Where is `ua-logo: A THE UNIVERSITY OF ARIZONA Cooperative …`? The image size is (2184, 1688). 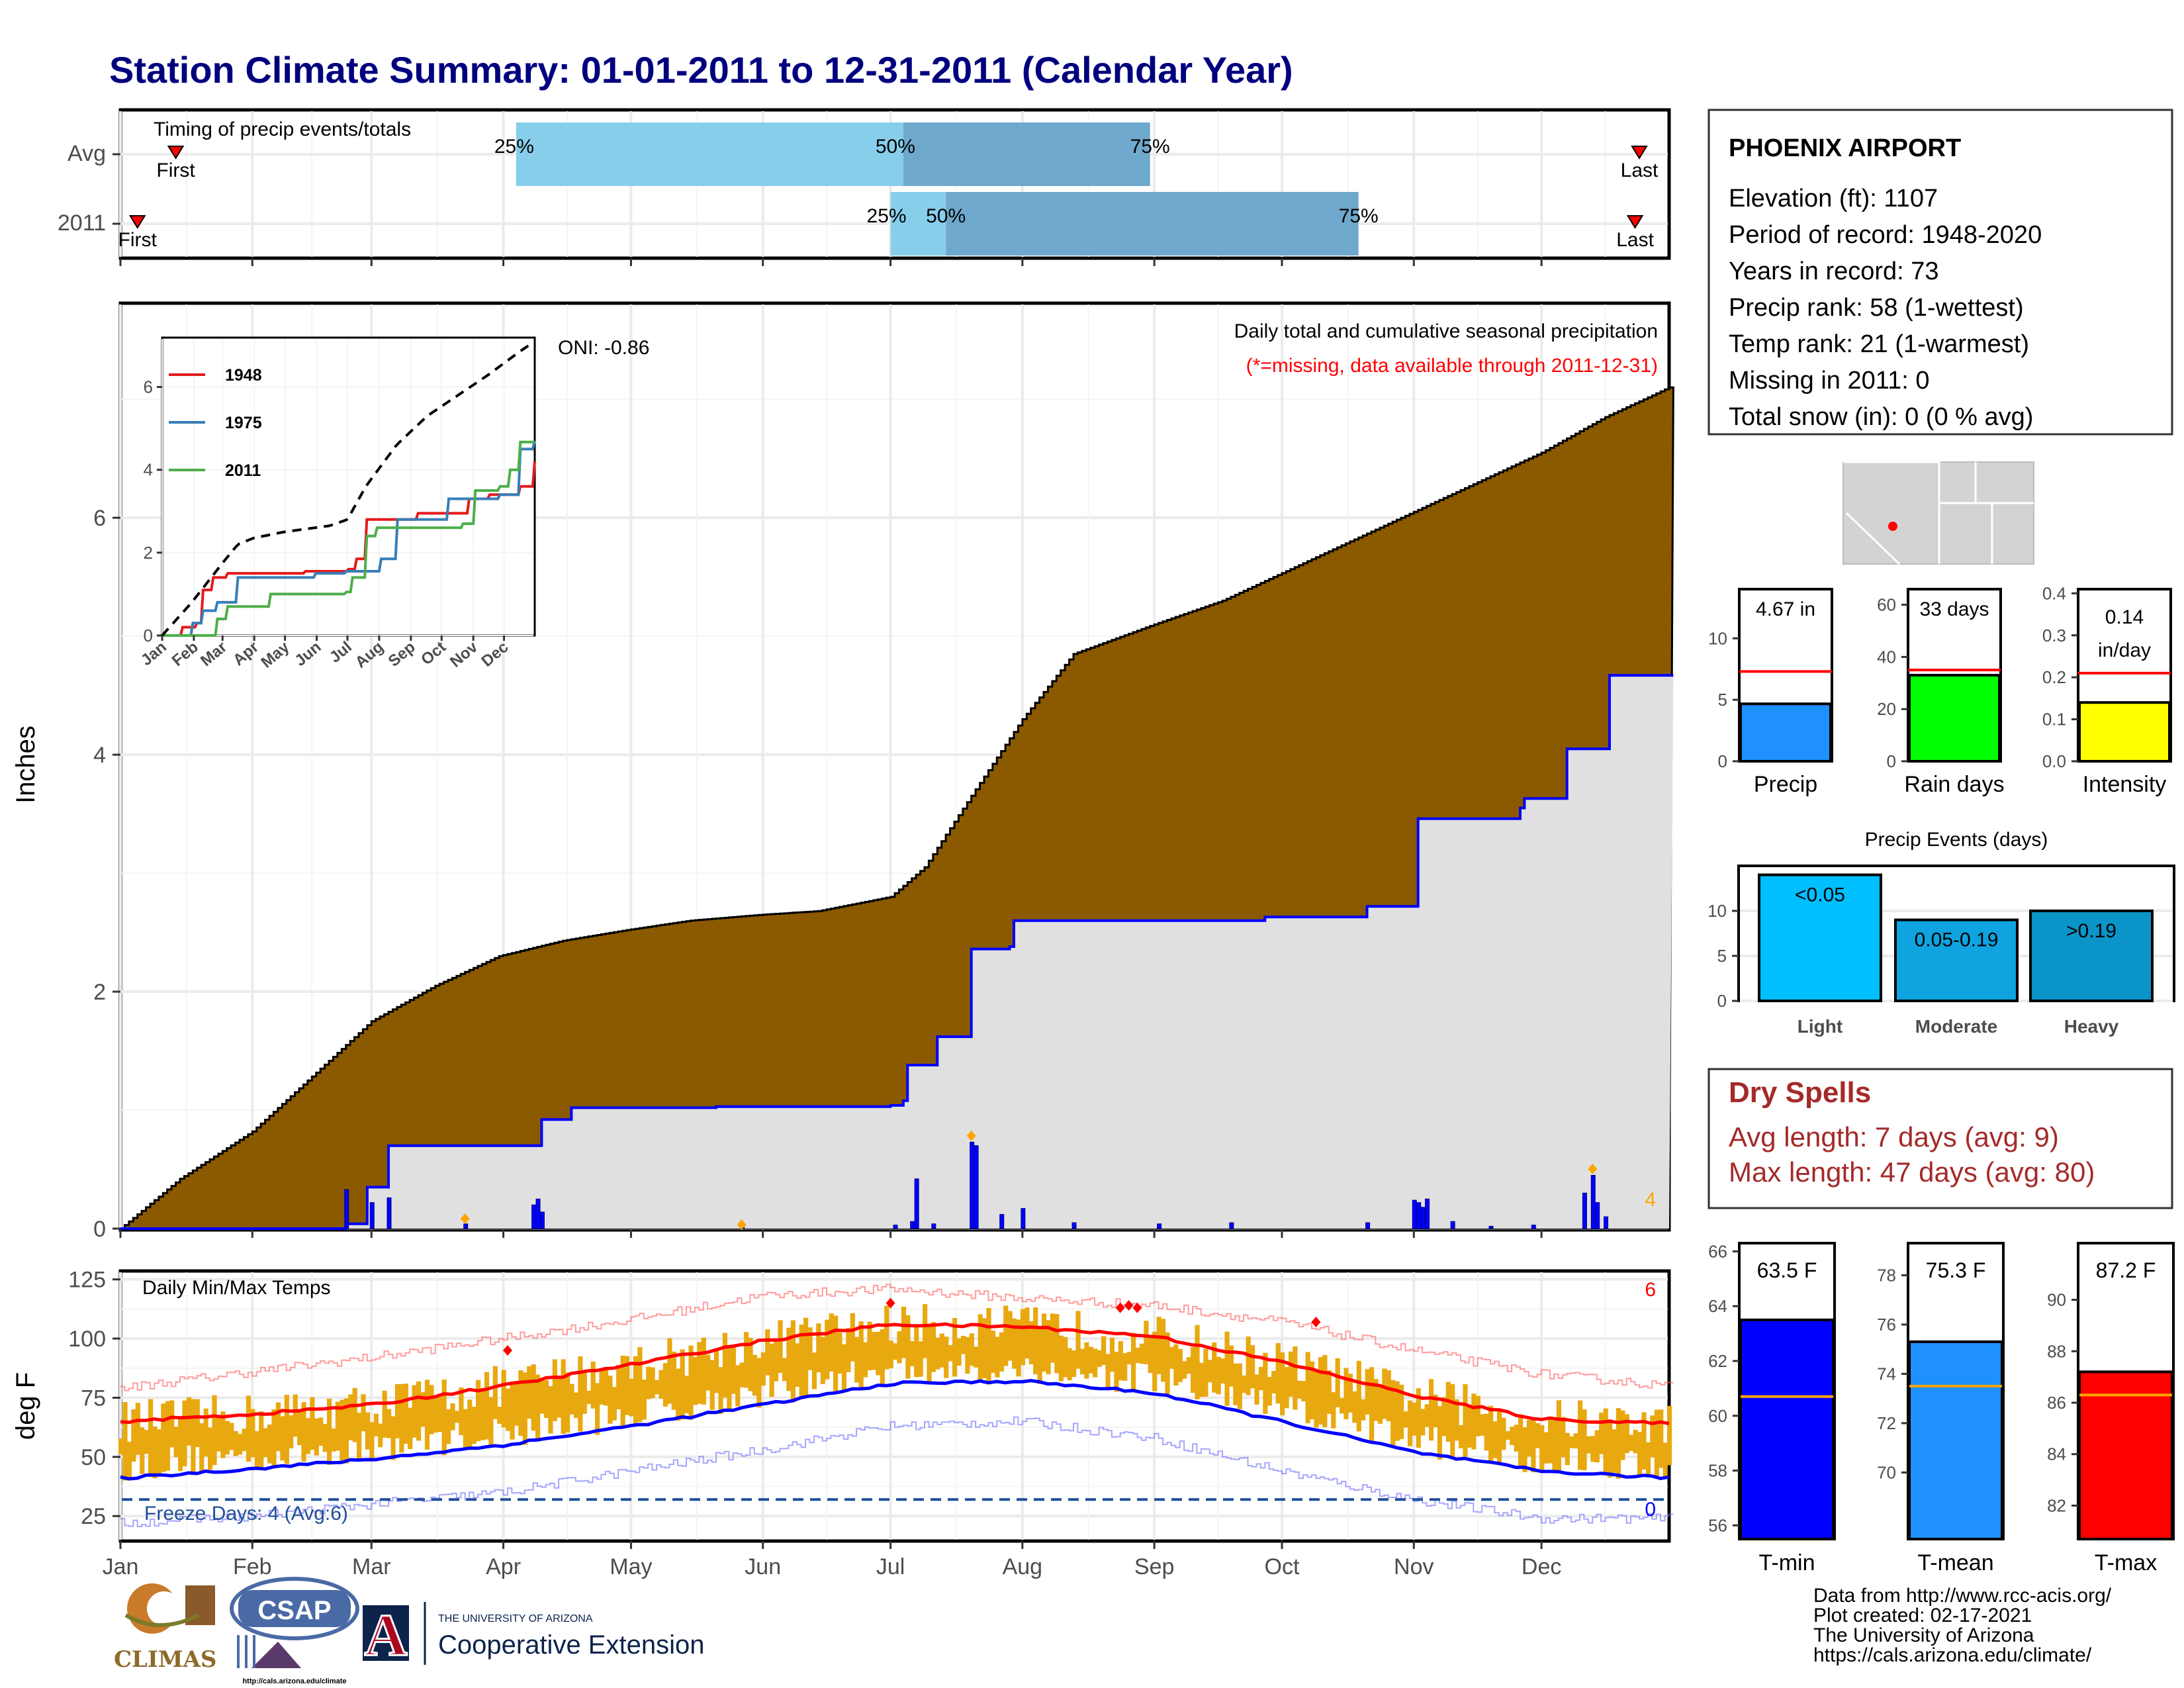 ua-logo: A THE UNIVERSITY OF ARIZONA Cooperative … is located at coordinates (533, 1635).